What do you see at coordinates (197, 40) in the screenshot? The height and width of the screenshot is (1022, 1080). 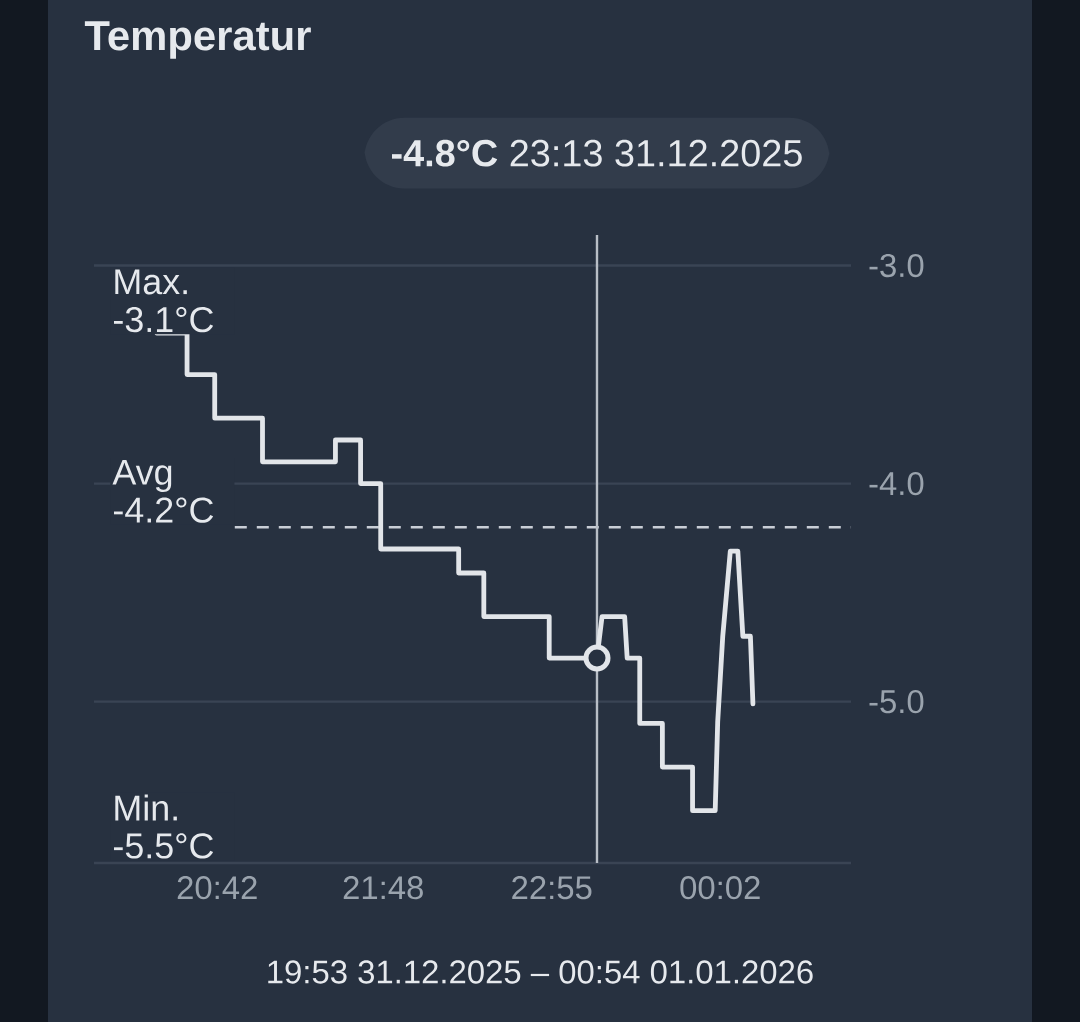 I see `chart-title: Temperatur` at bounding box center [197, 40].